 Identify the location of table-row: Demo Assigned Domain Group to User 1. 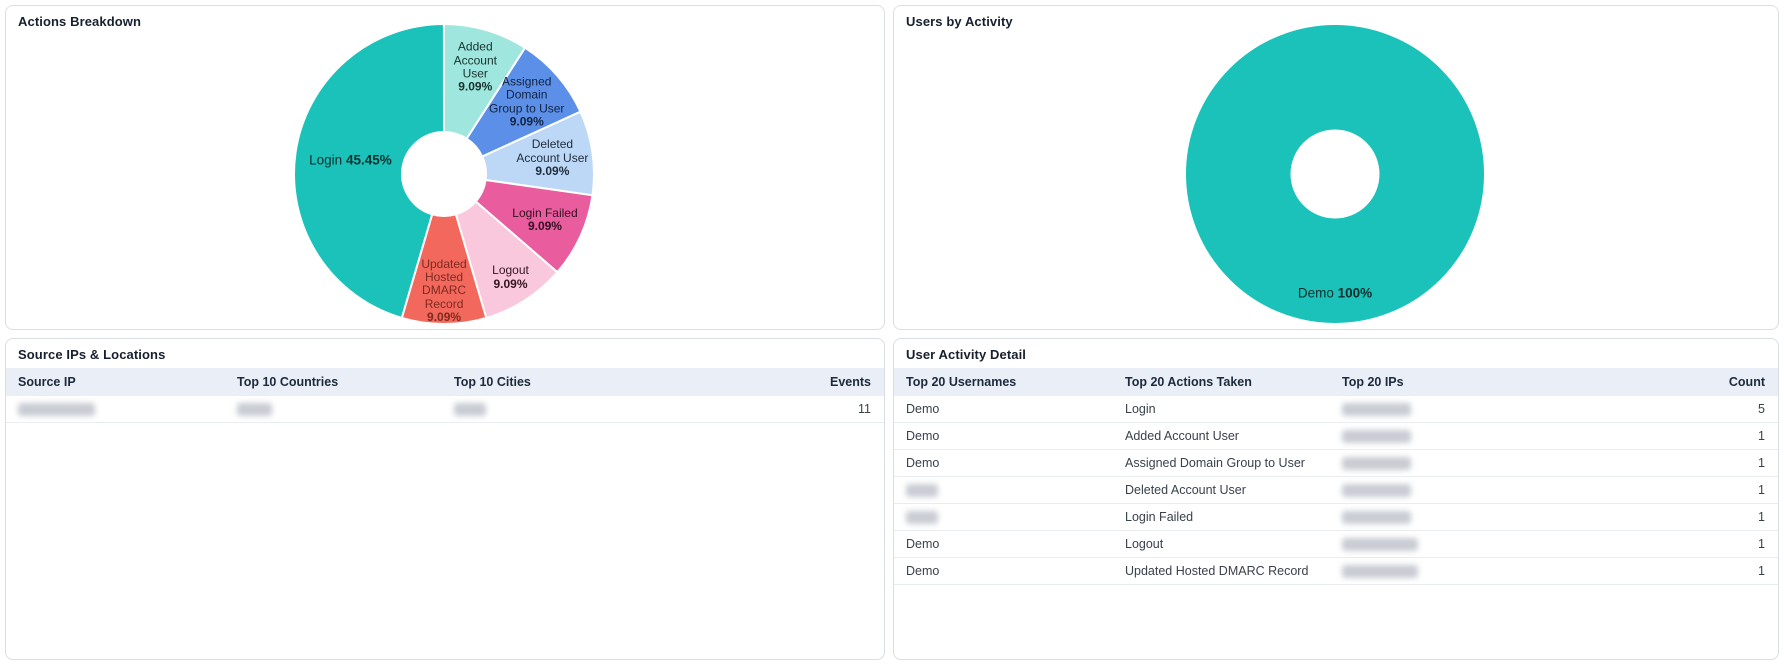
(1336, 463).